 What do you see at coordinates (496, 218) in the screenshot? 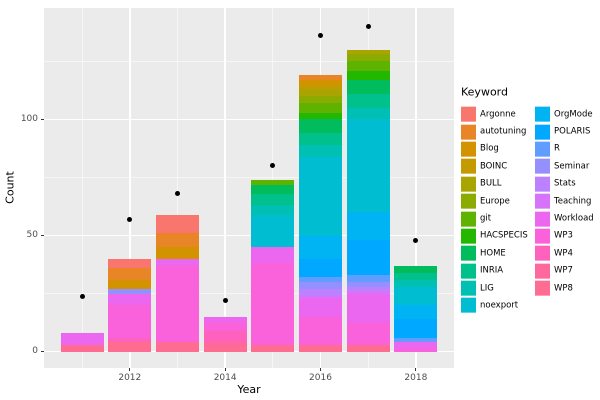
I see `legend-item: git` at bounding box center [496, 218].